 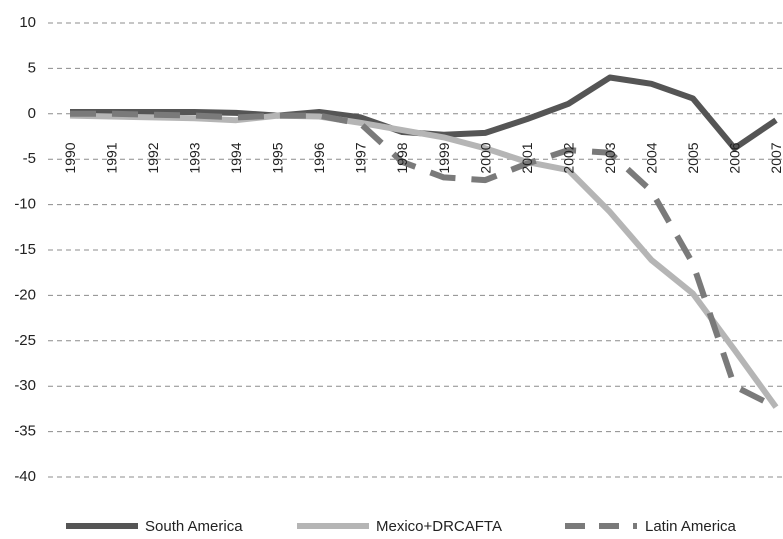 I want to click on y-tick-label: -10, so click(x=25, y=204).